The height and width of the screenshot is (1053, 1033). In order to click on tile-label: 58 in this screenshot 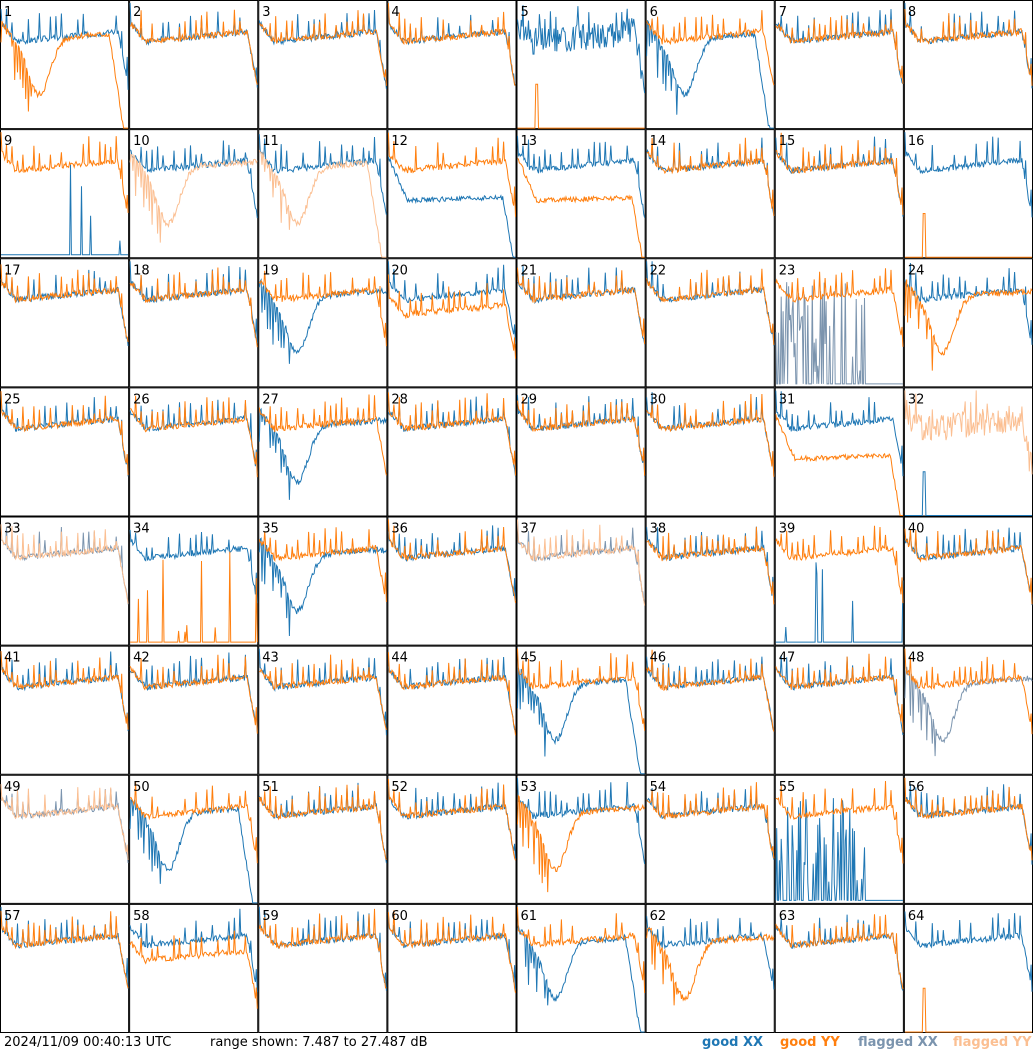, I will do `click(141, 916)`.